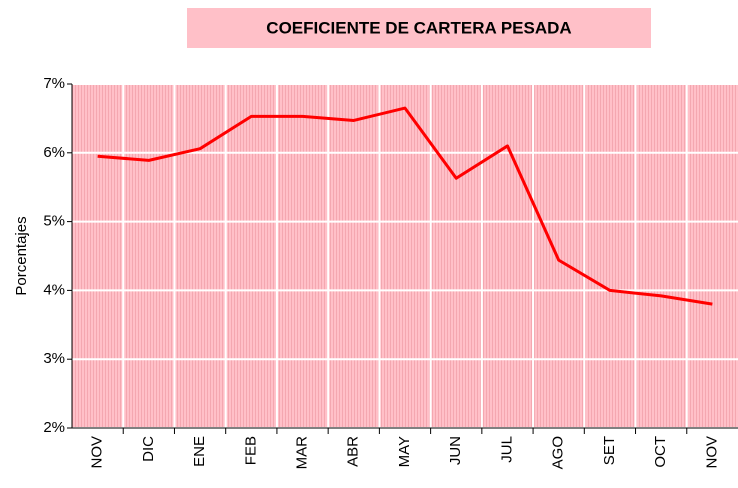 This screenshot has width=738, height=488. What do you see at coordinates (660, 452) in the screenshot?
I see `x-tick-label: OCT` at bounding box center [660, 452].